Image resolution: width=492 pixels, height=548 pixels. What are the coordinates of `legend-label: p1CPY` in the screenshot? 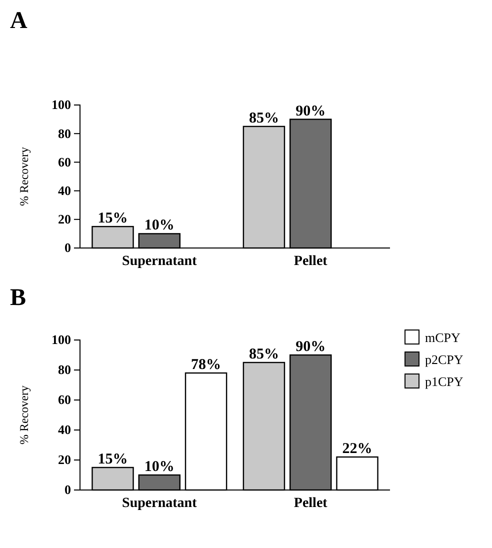 It's located at (444, 381).